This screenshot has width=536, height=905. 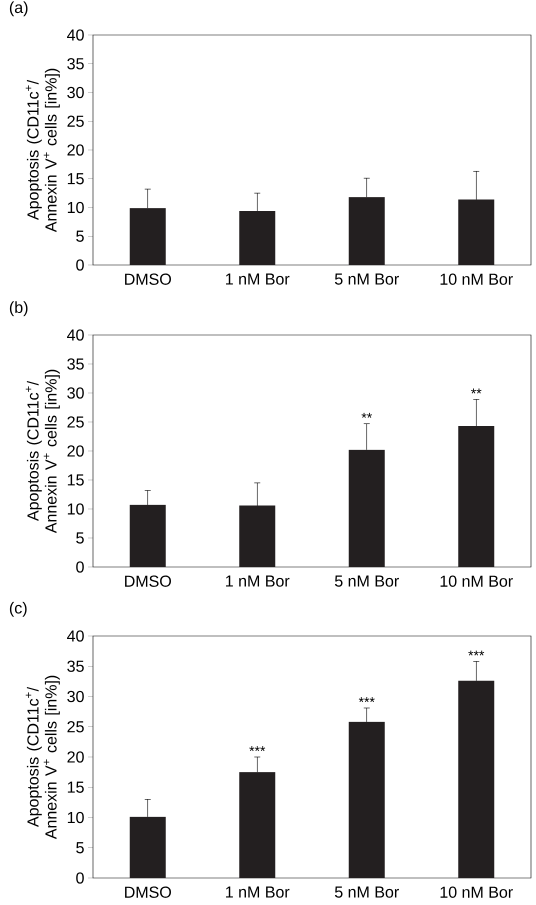 What do you see at coordinates (19, 308) in the screenshot?
I see `chart-title: (b)` at bounding box center [19, 308].